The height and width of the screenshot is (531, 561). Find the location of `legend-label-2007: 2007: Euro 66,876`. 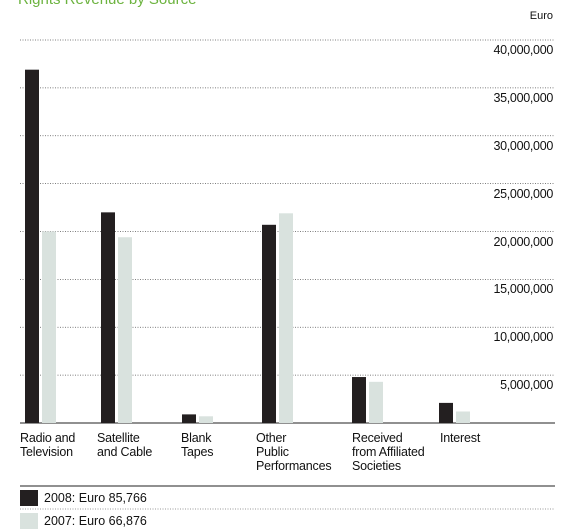

legend-label-2007: 2007: Euro 66,876 is located at coordinates (95, 521).